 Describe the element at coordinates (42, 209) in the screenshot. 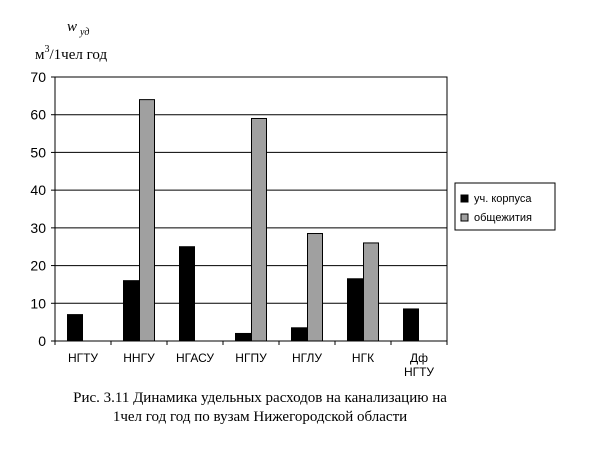

I see `y-tick-labels: 0 10 20 30 40 50 60 70` at that location.